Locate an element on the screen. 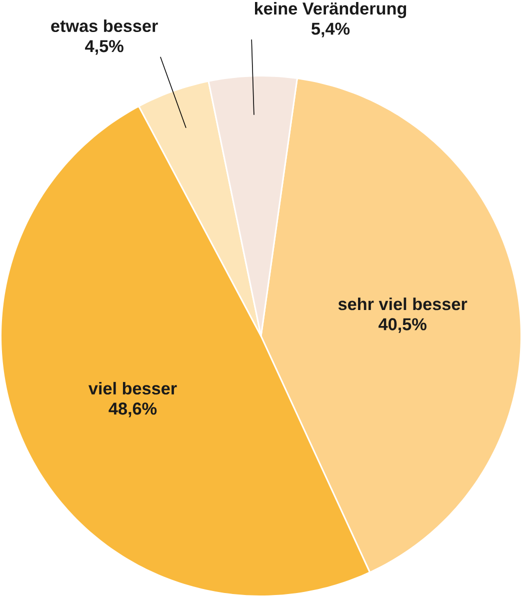  data-label: 4,5% is located at coordinates (104, 47).